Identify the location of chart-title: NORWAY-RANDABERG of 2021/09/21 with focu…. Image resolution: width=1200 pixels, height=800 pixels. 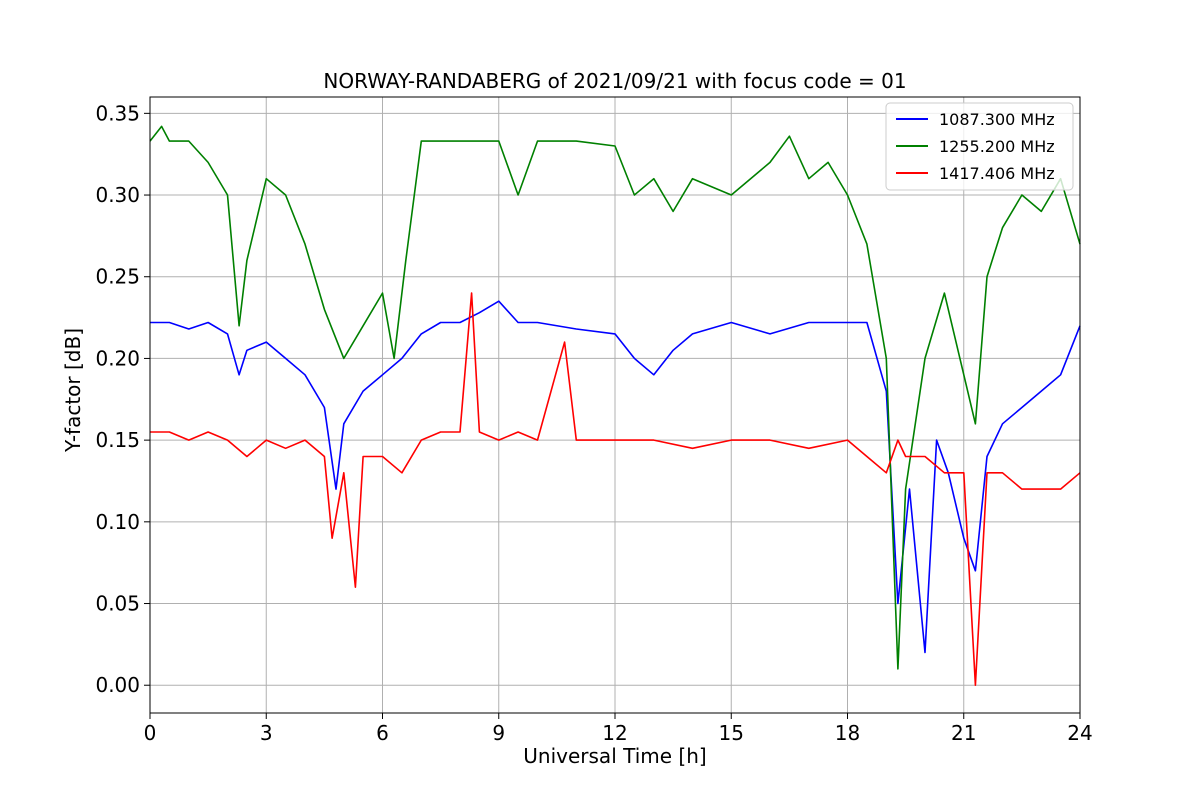
(614, 81).